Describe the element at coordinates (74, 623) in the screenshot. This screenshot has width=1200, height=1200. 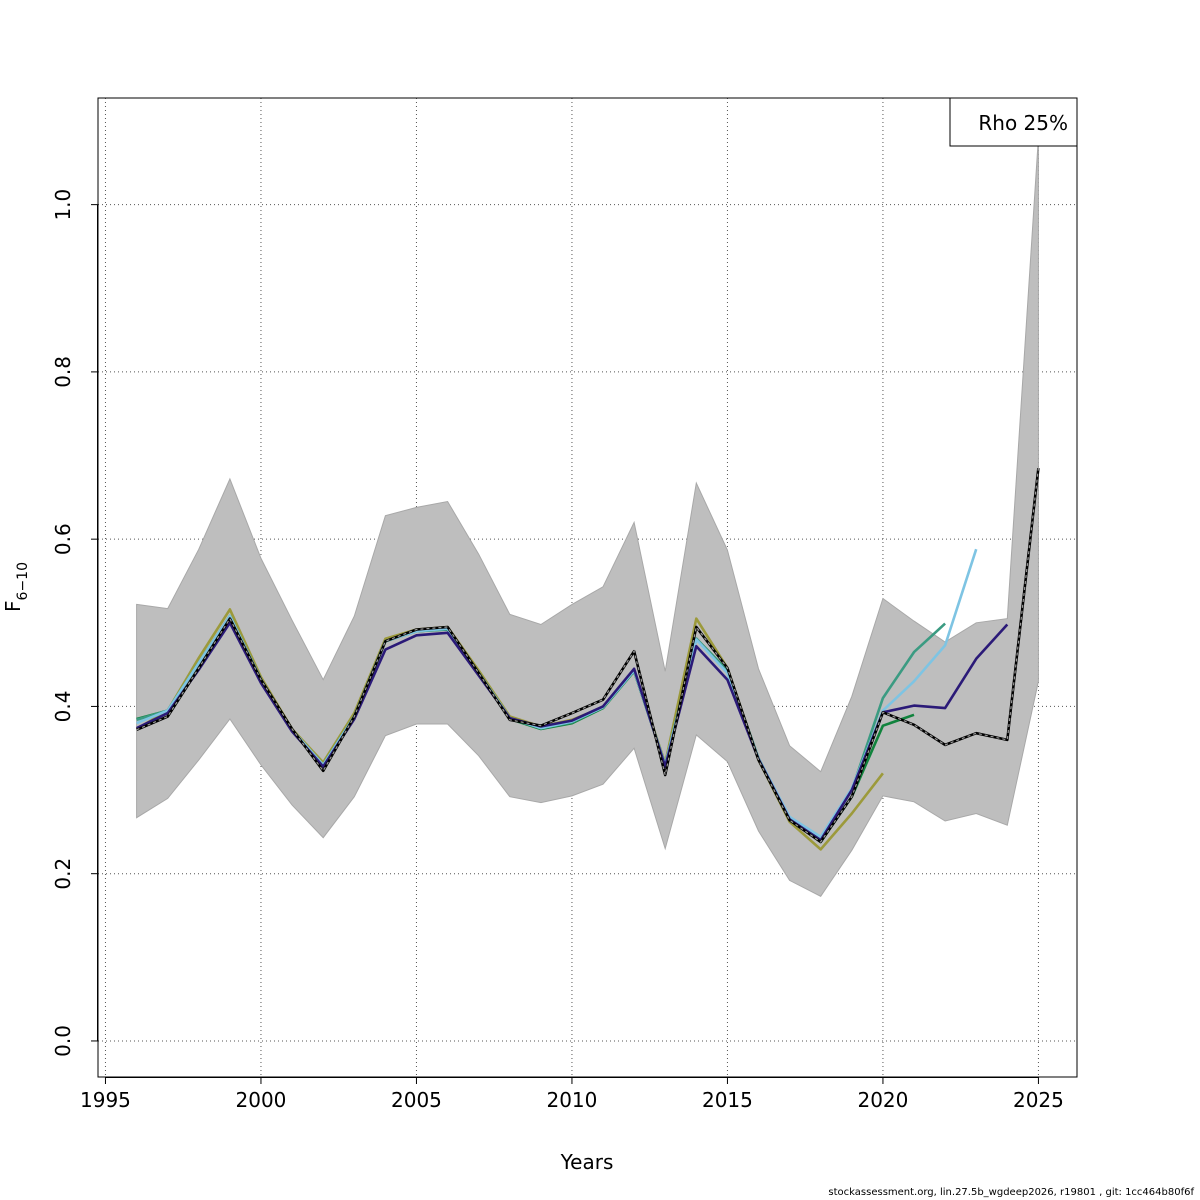
I see `y-axis: 0.0 0.2 0.4 0.6 0.8 1.0` at that location.